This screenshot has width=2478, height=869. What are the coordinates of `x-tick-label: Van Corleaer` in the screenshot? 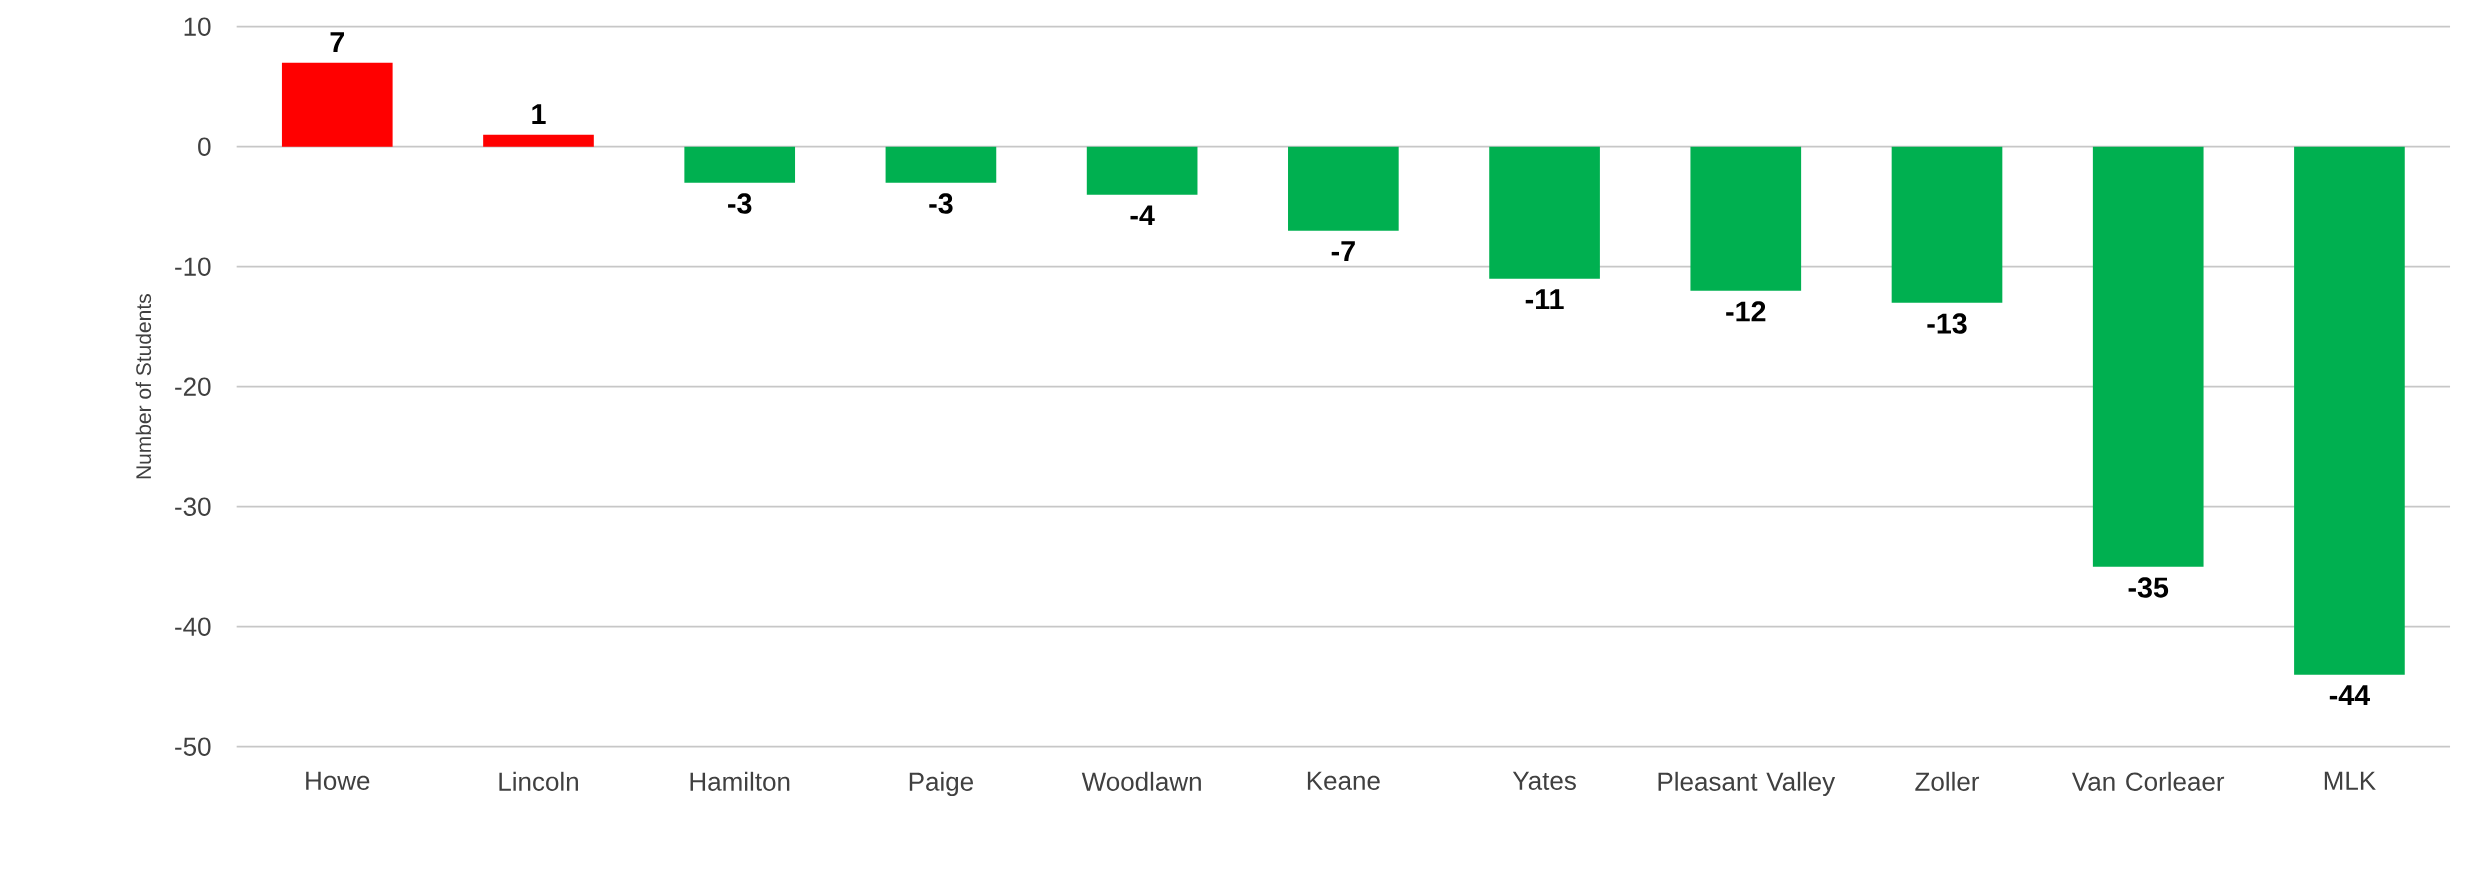 It's located at (2148, 781).